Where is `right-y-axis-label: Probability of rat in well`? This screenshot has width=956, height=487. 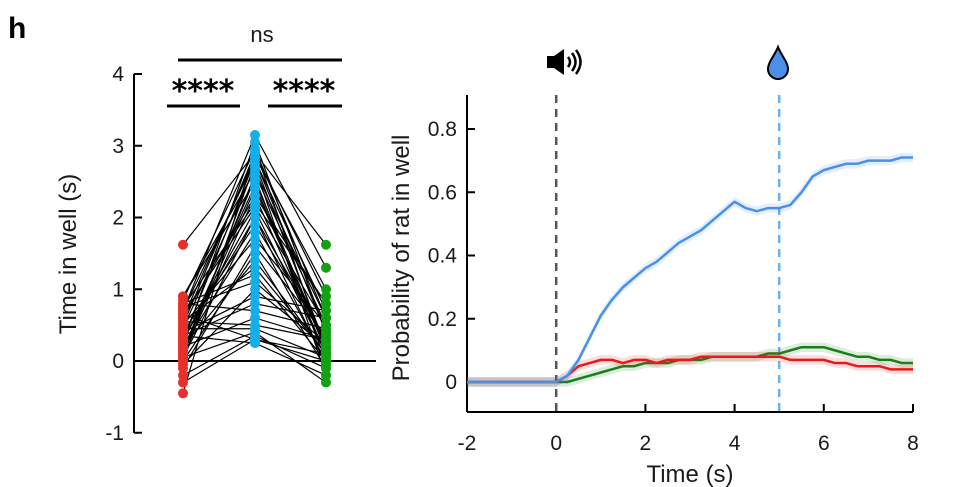
right-y-axis-label: Probability of rat in well is located at coordinates (401, 258).